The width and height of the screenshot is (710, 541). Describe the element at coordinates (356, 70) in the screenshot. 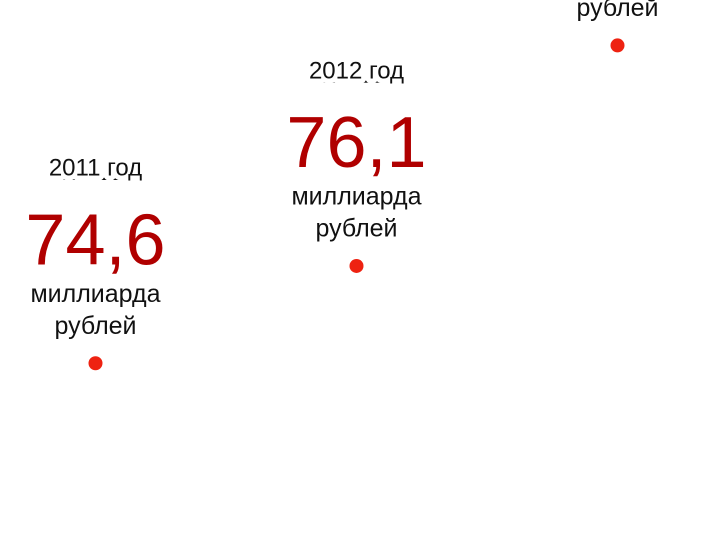

I see `category-label: 2012 год` at that location.